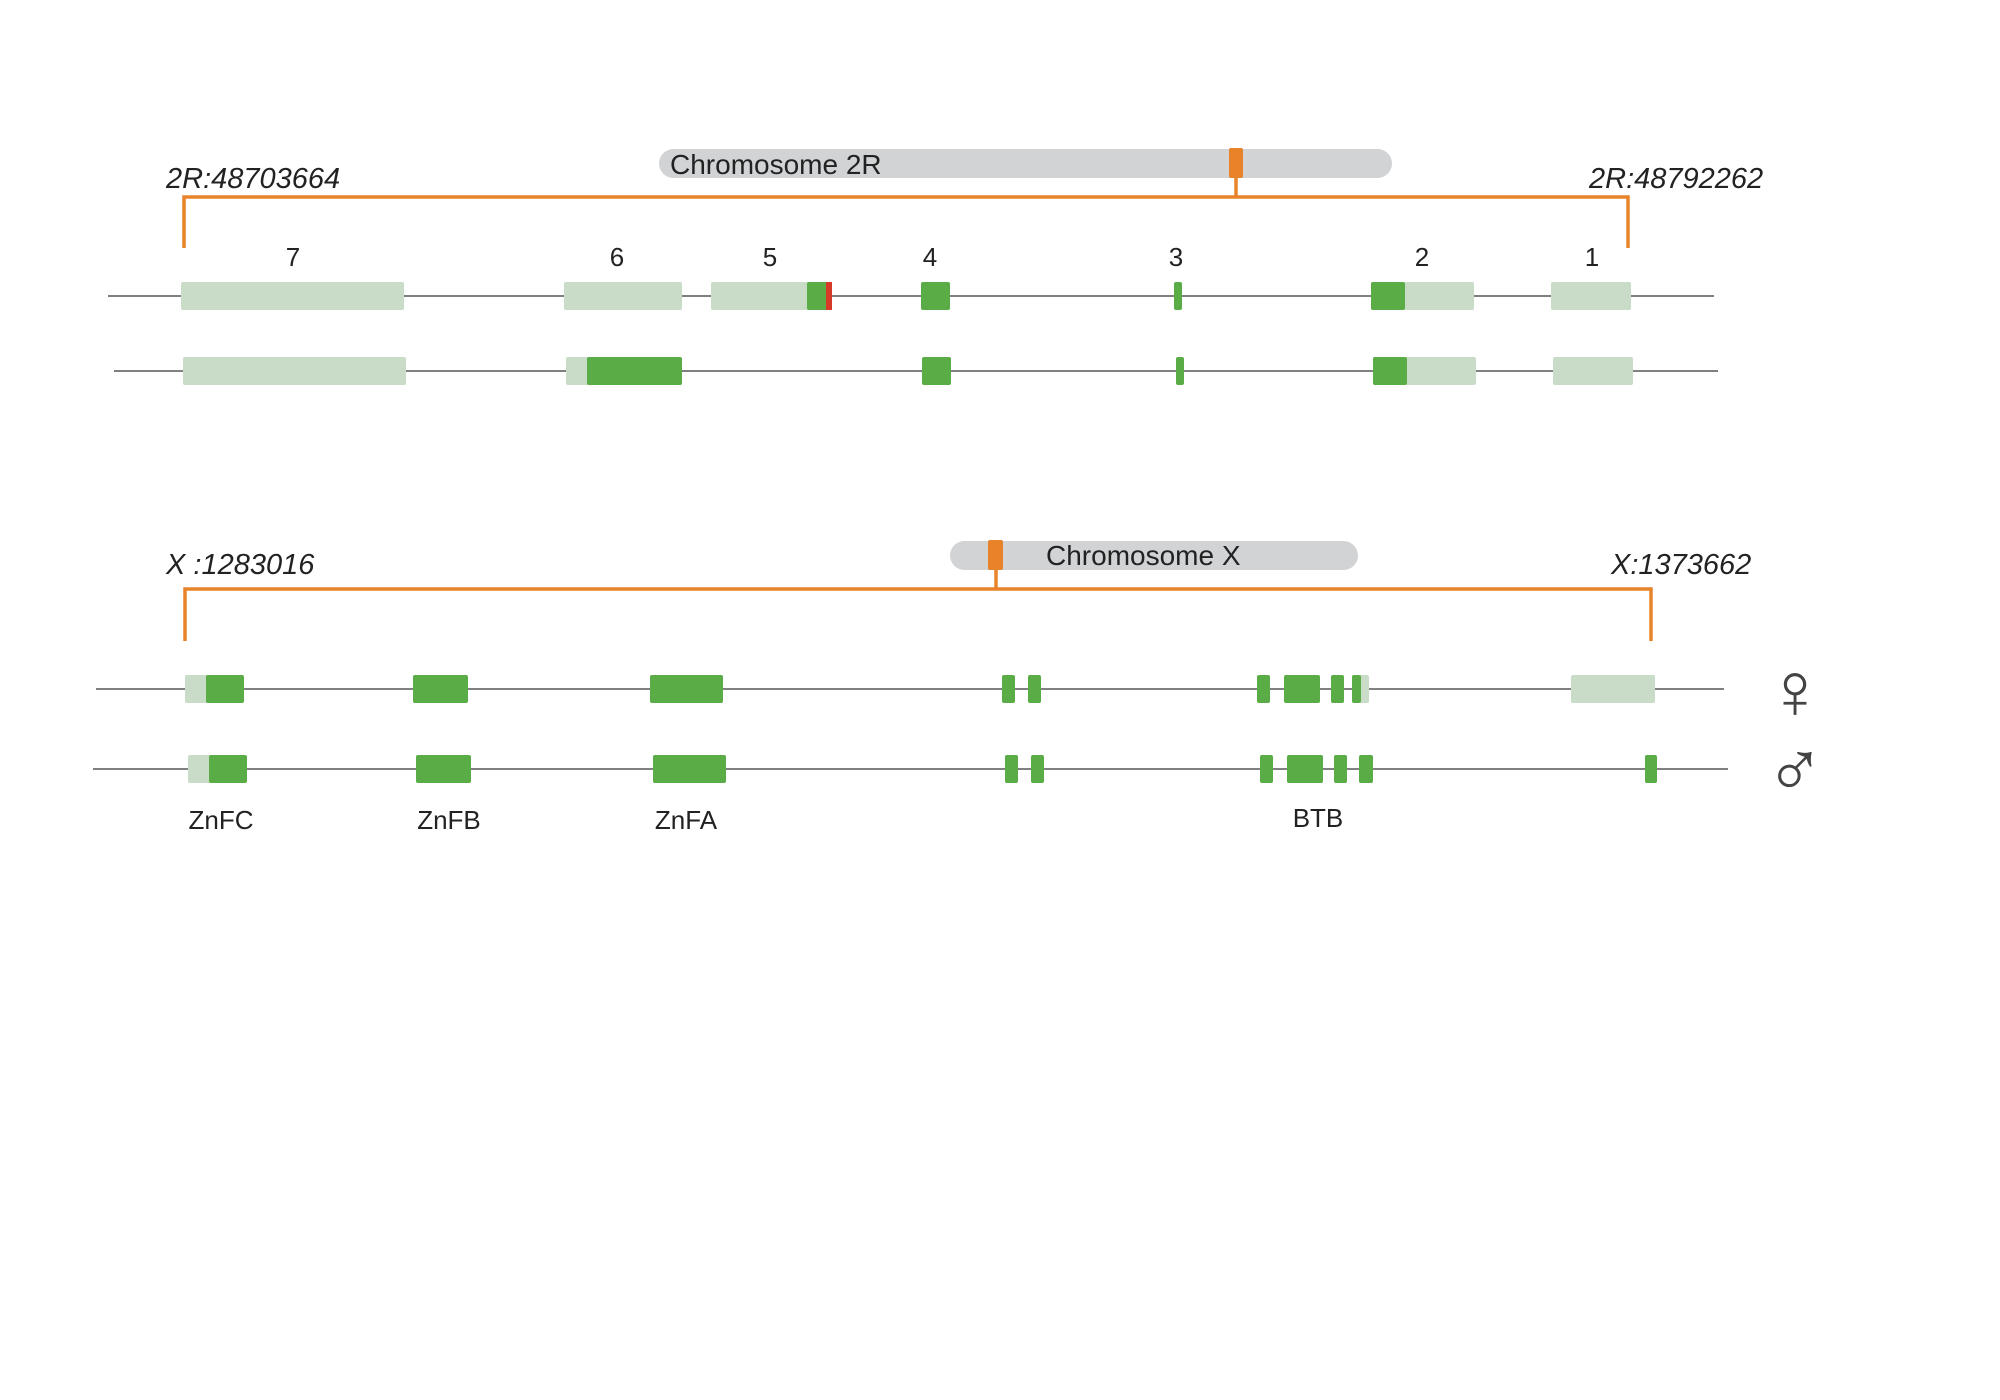 Image resolution: width=2000 pixels, height=1400 pixels. What do you see at coordinates (1795, 690) in the screenshot?
I see `female-icon: ♀` at bounding box center [1795, 690].